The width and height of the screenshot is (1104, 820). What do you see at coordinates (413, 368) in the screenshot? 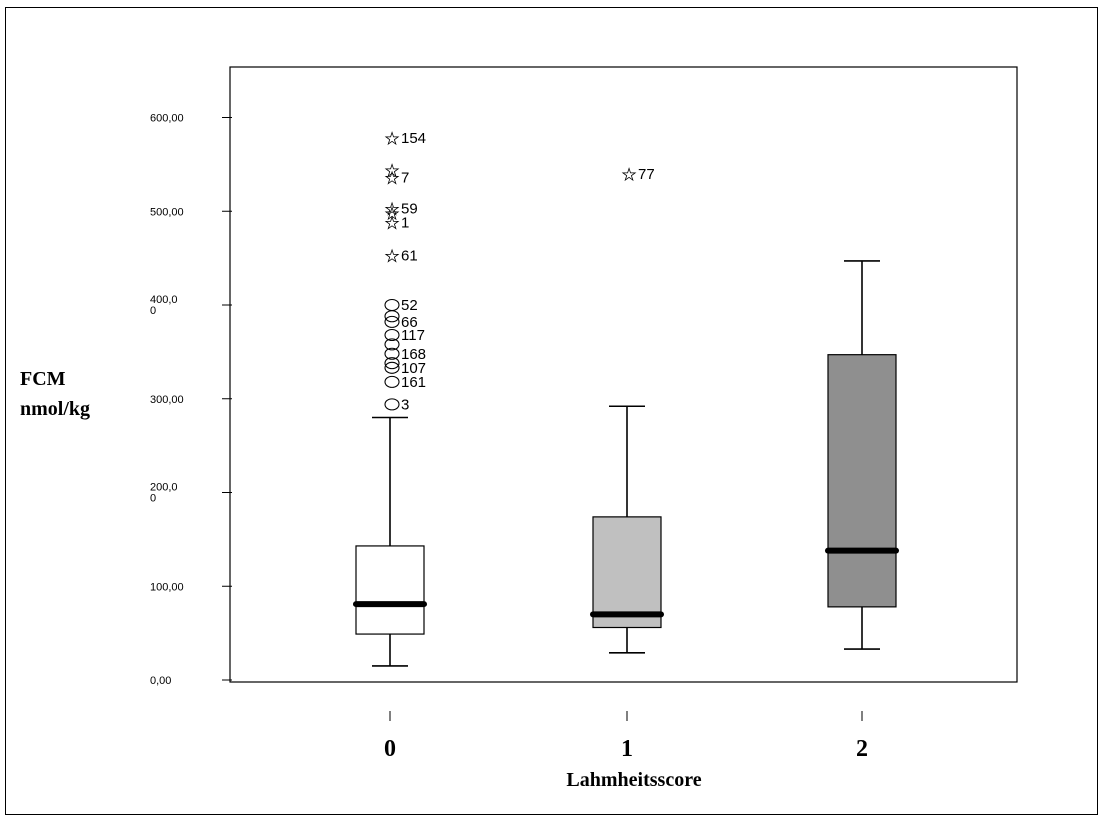
I see `outlier-label: 107` at bounding box center [413, 368].